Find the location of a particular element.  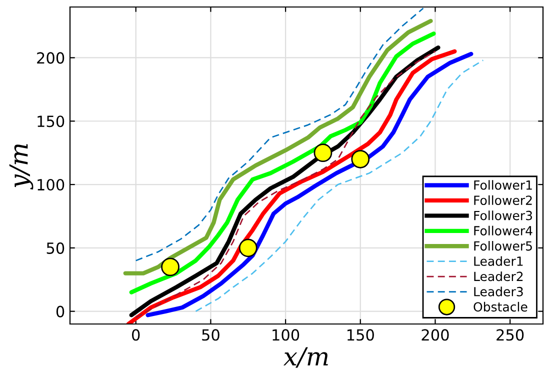

x-tick-label: 100 is located at coordinates (286, 335).